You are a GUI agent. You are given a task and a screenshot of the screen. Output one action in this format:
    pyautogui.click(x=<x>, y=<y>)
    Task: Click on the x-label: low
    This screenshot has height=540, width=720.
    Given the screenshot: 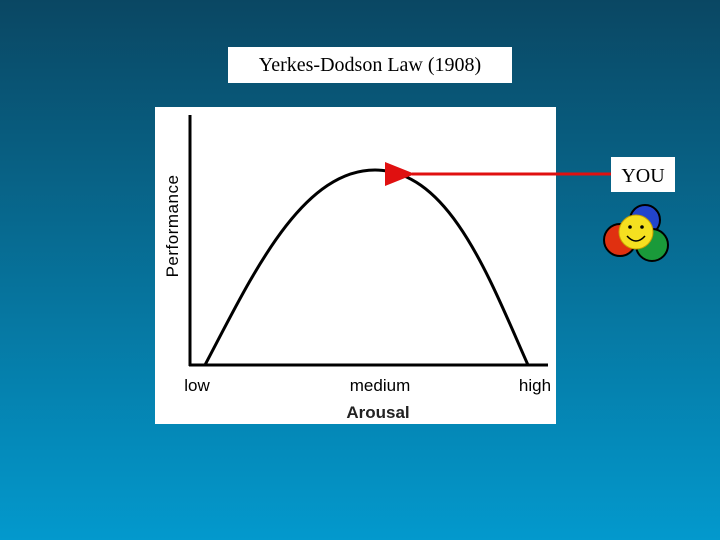 What is the action you would take?
    pyautogui.click(x=197, y=385)
    